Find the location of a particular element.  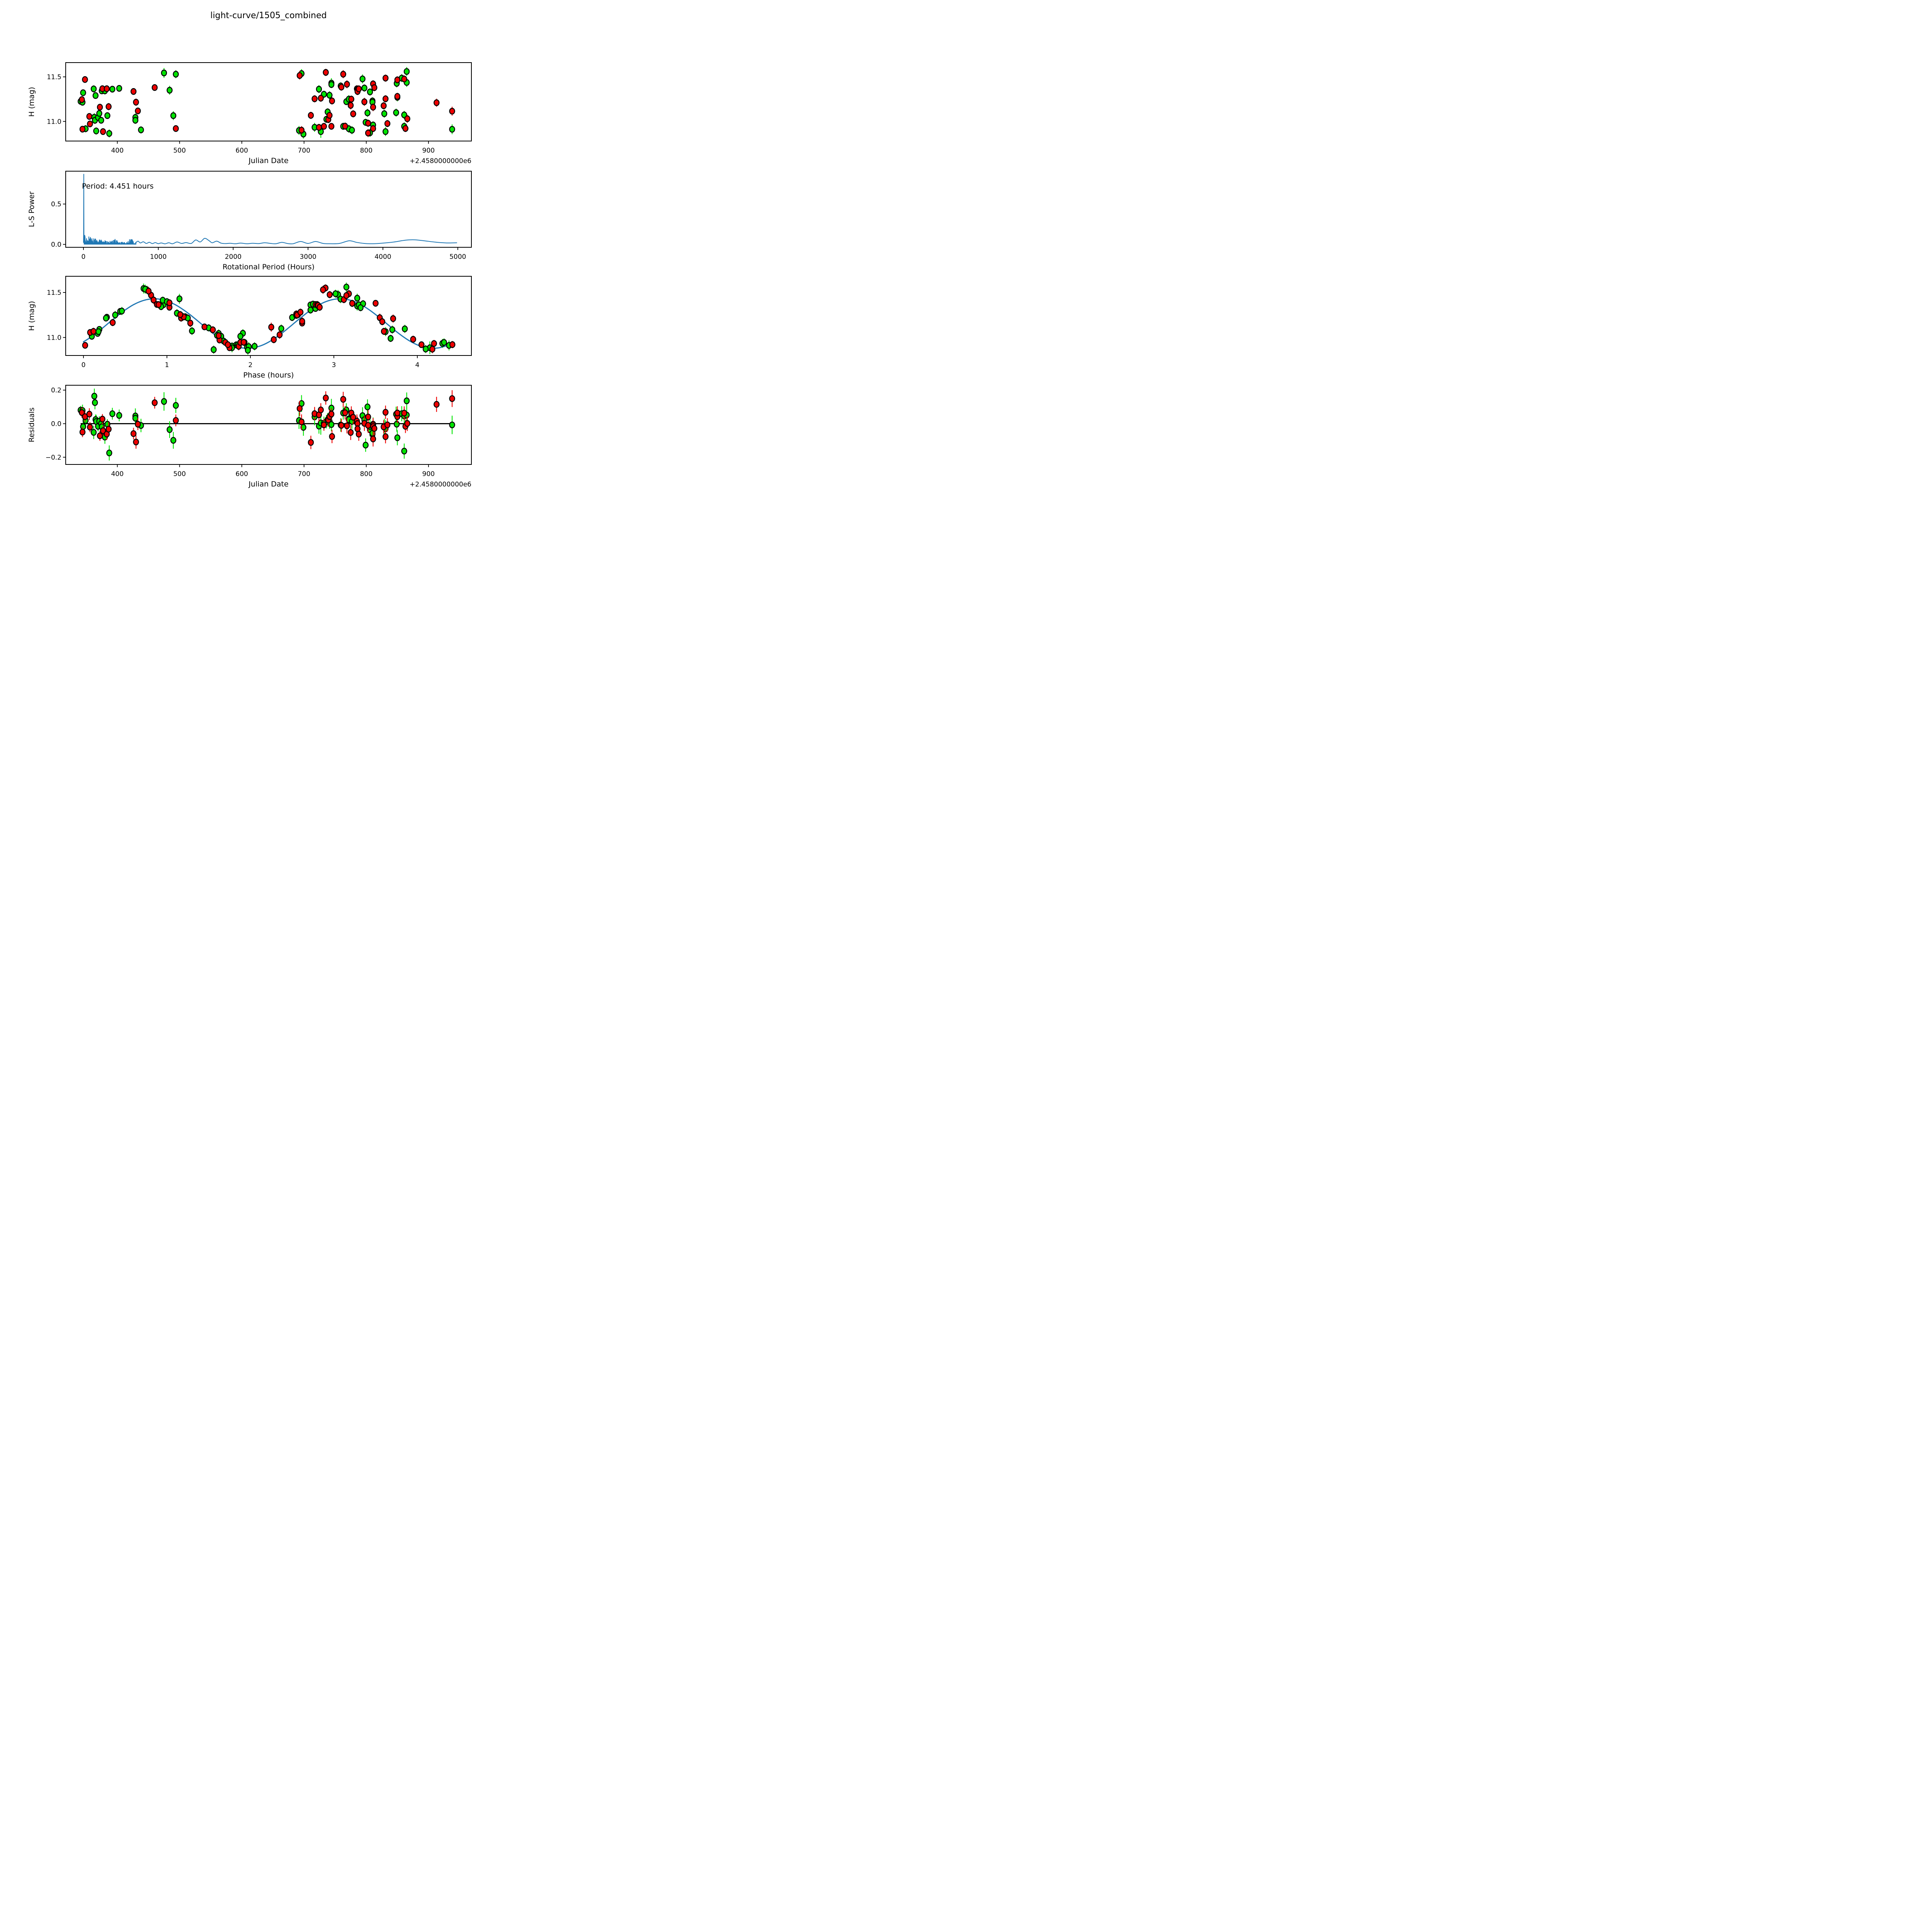

x-tick-label: 900 is located at coordinates (428, 151).